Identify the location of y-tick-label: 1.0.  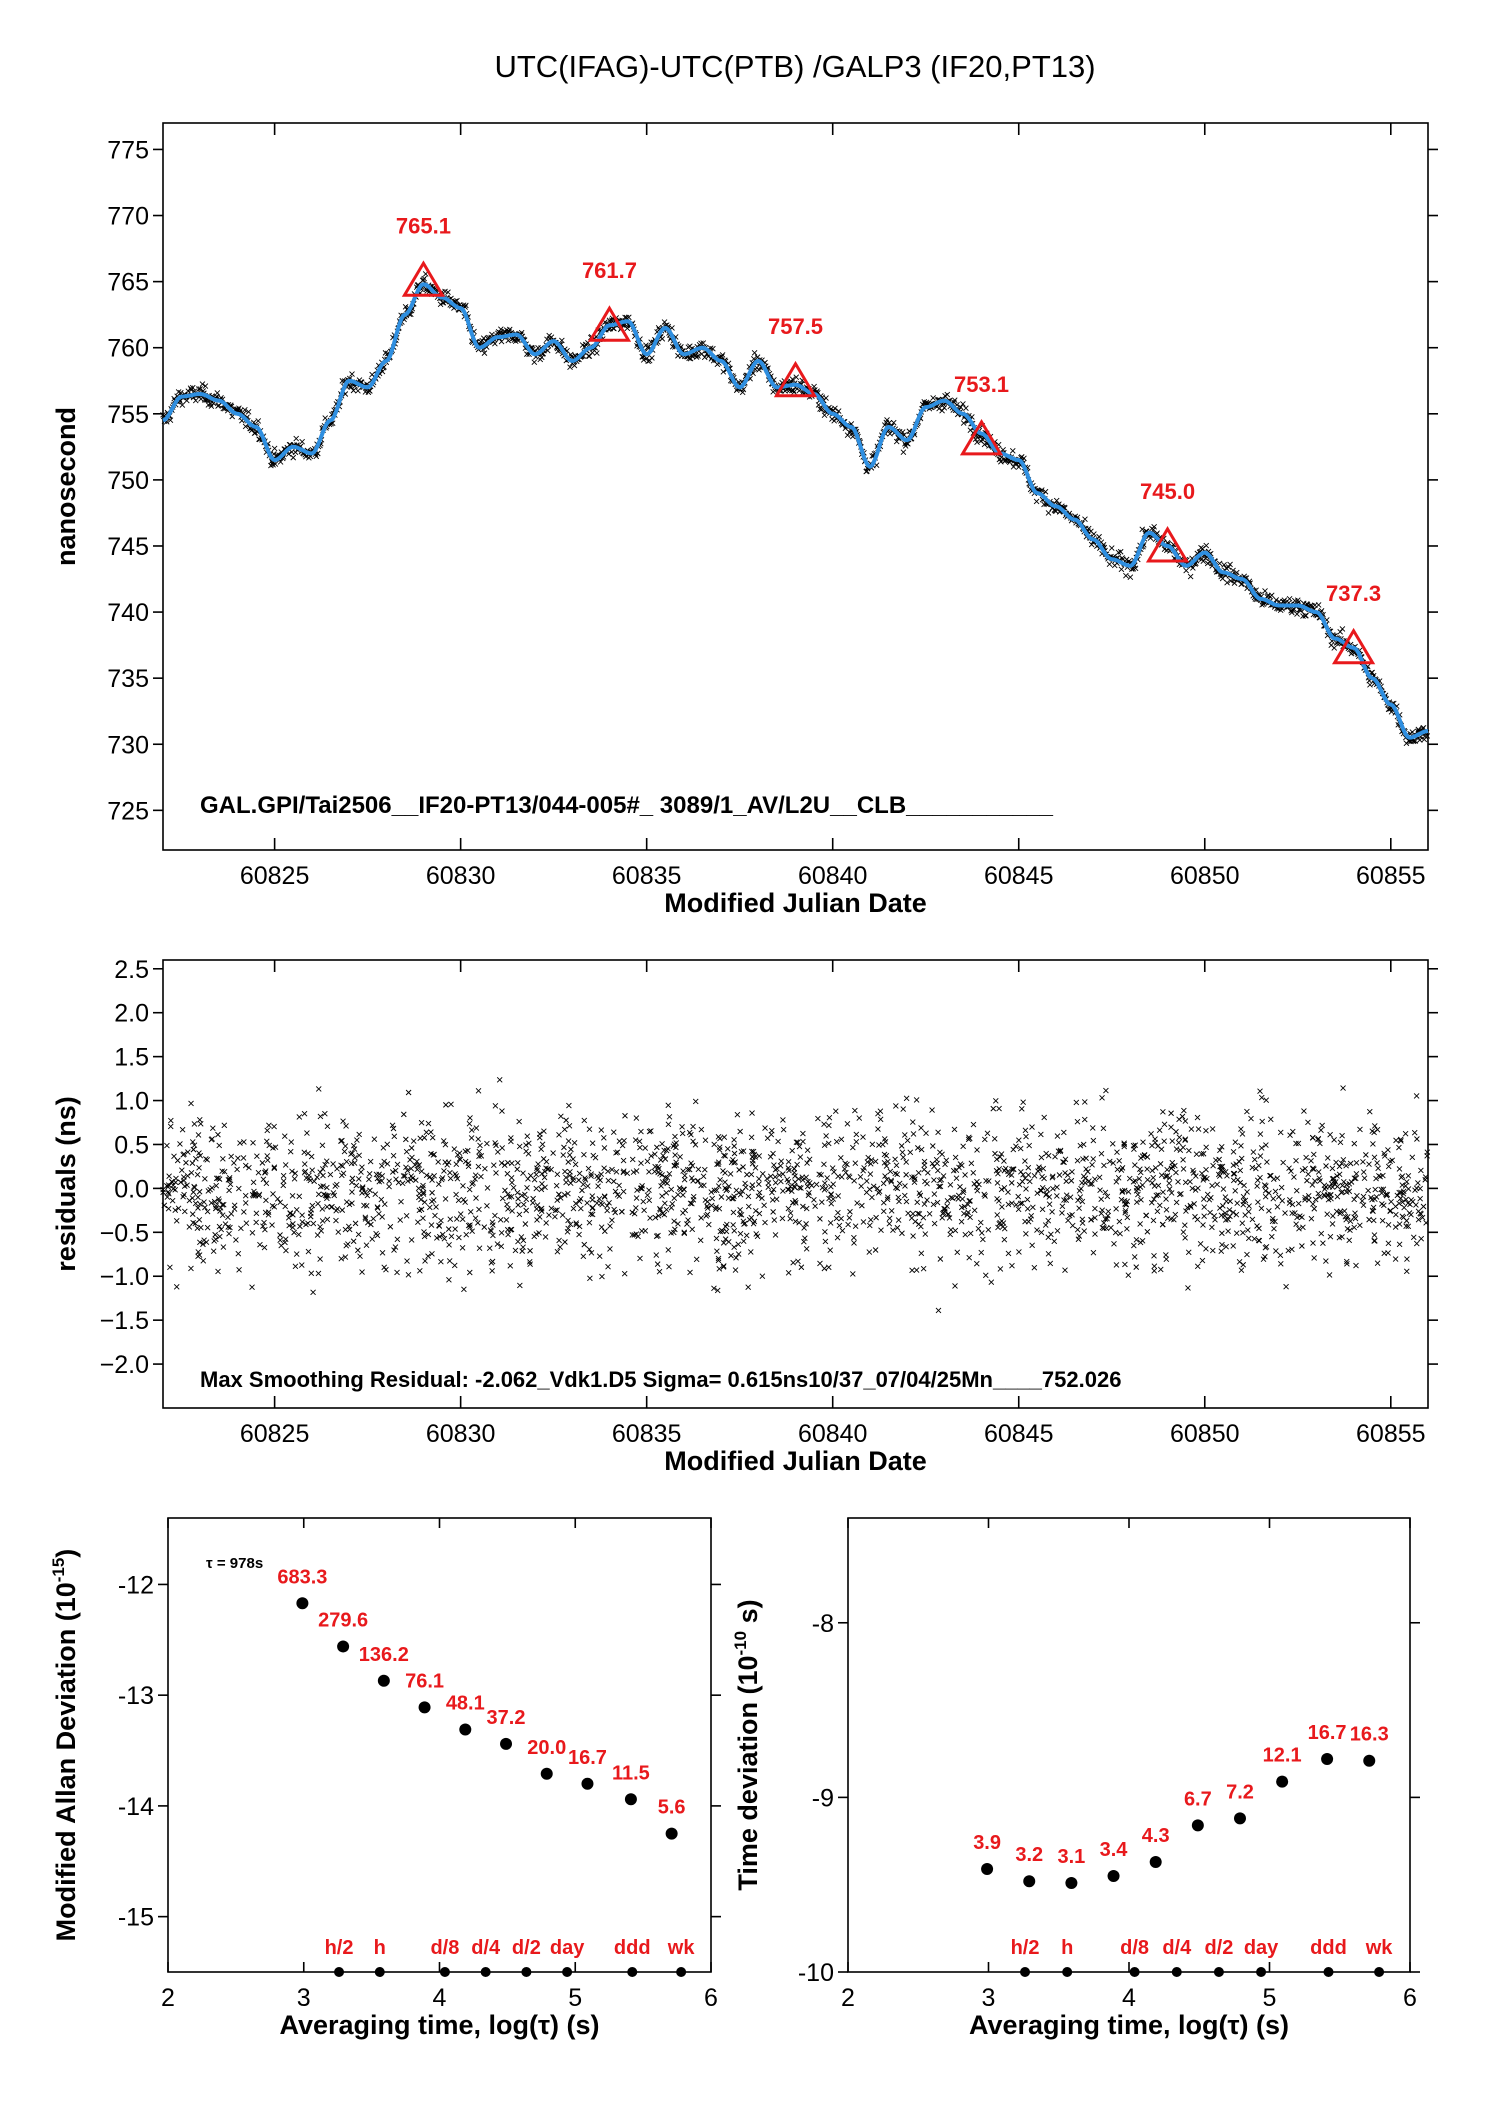
(131, 1102).